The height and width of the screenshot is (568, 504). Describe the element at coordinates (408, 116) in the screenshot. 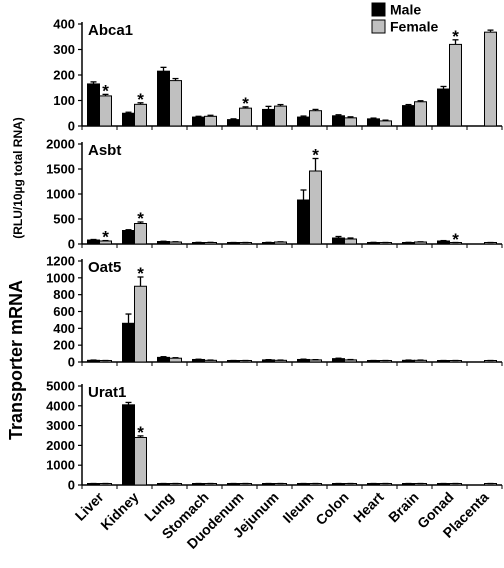

I see `bar-male-brain` at that location.